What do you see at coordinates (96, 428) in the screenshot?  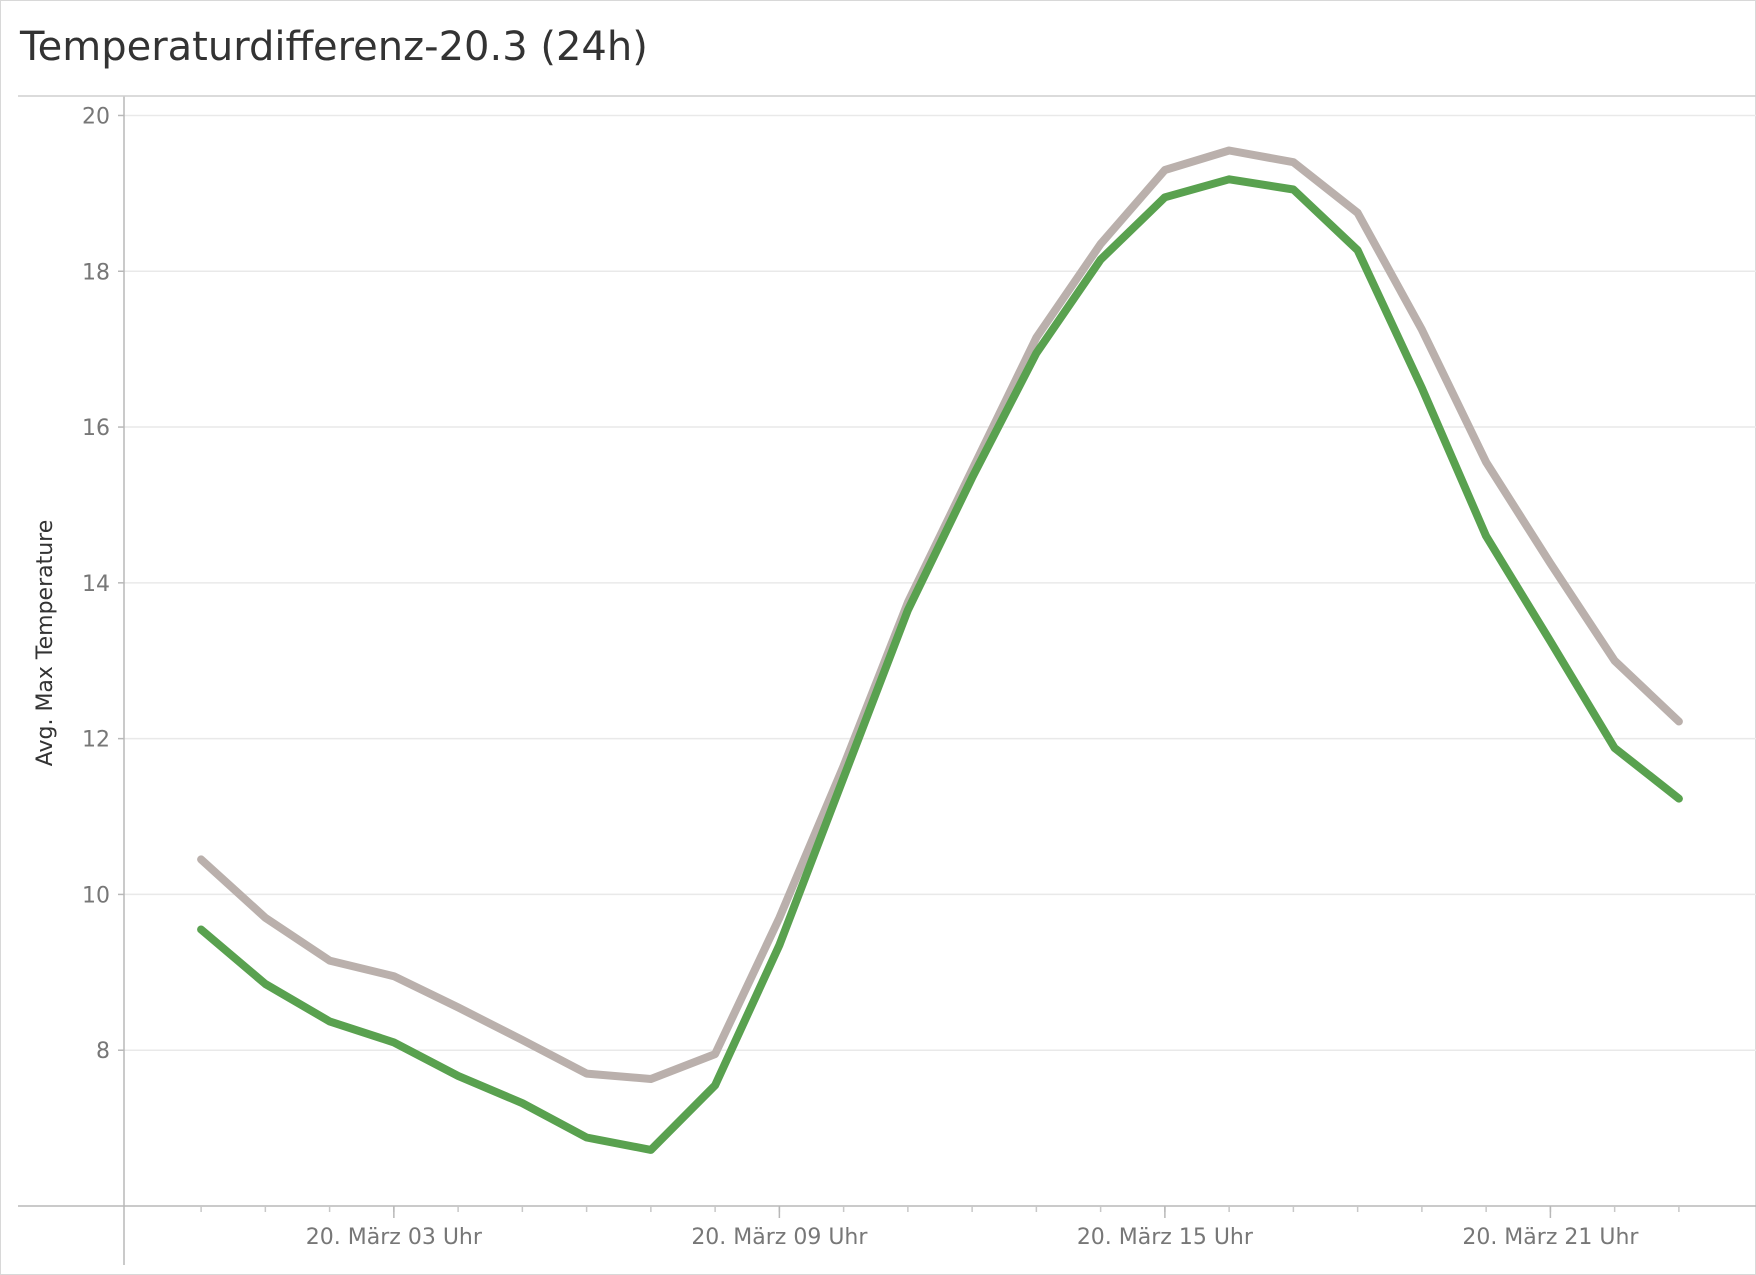 I see `y-tick-label-16: 16` at bounding box center [96, 428].